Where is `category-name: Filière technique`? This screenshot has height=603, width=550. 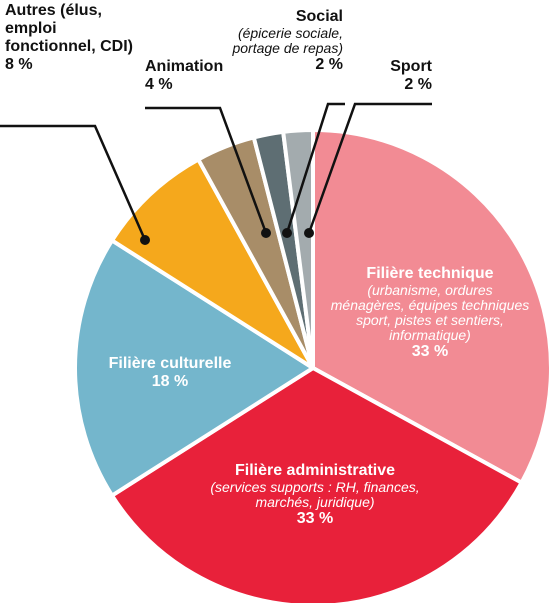
category-name: Filière technique is located at coordinates (430, 273).